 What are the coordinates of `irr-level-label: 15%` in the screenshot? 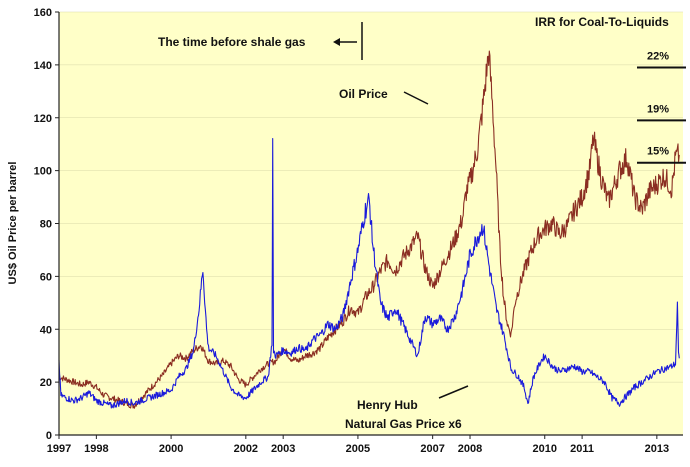 It's located at (658, 152).